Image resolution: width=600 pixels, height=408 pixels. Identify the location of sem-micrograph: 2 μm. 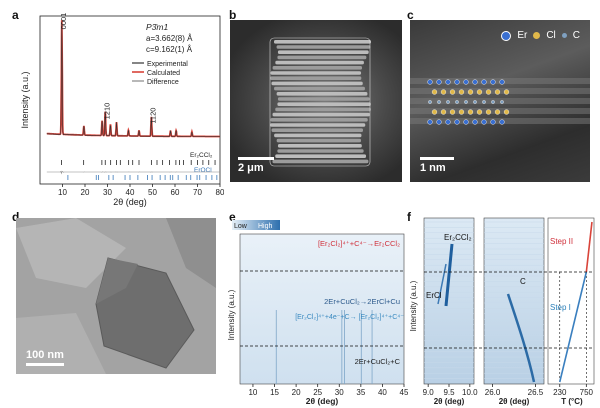
(316, 101).